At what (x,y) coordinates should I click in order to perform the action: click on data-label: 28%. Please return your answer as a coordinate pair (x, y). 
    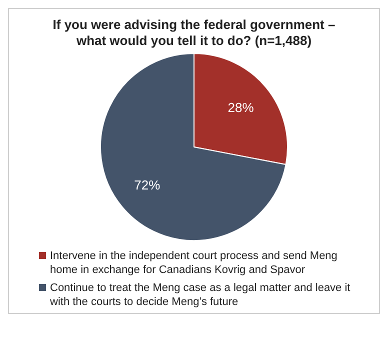
    Looking at the image, I should click on (241, 107).